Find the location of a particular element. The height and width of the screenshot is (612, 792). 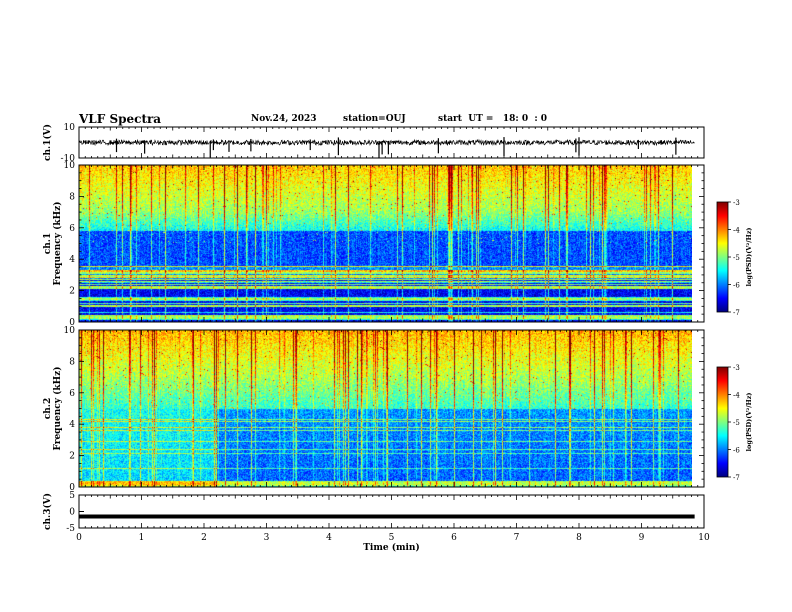

x-tick-label: 10 is located at coordinates (704, 538).